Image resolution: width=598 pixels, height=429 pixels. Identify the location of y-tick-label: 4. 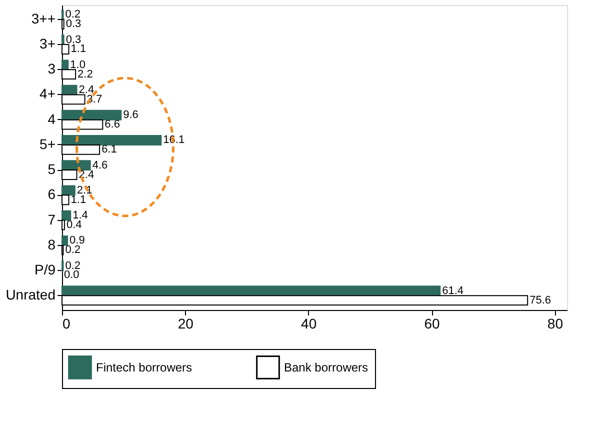
(52, 118).